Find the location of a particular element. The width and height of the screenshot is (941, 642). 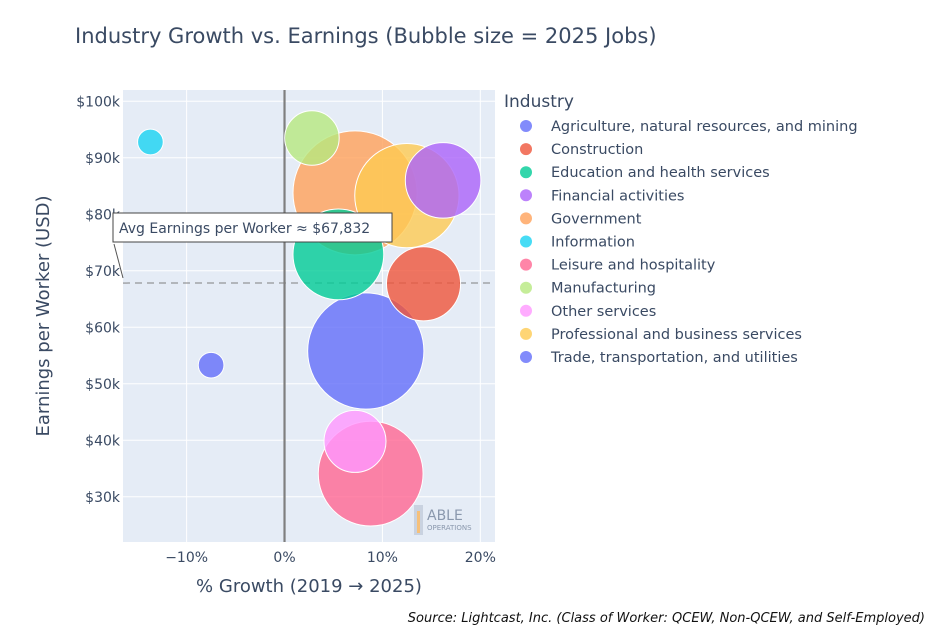

y-tick-label: $90k is located at coordinates (103, 159).